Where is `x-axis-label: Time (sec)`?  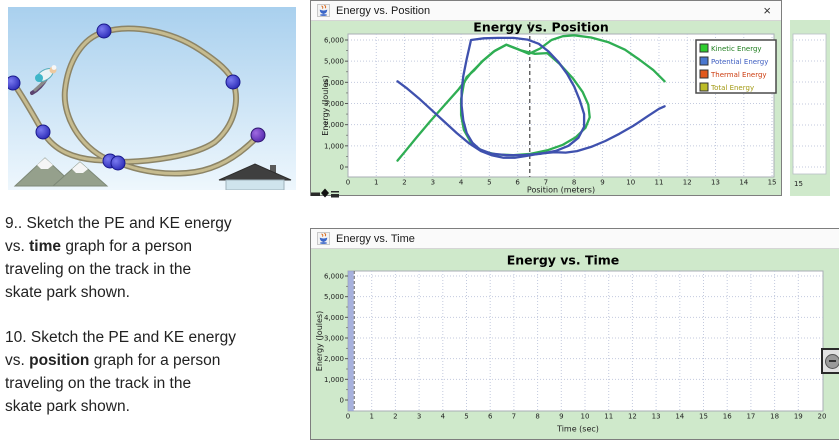
x-axis-label: Time (sec) is located at coordinates (577, 429).